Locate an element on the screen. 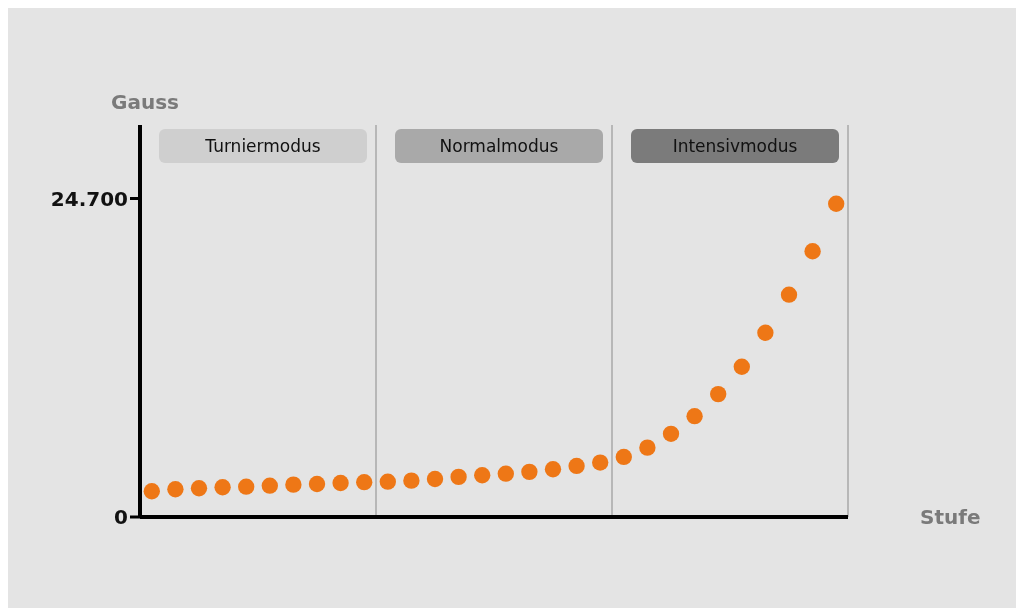 The width and height of the screenshot is (1024, 615). x-axis-title: Stufe is located at coordinates (950, 517).